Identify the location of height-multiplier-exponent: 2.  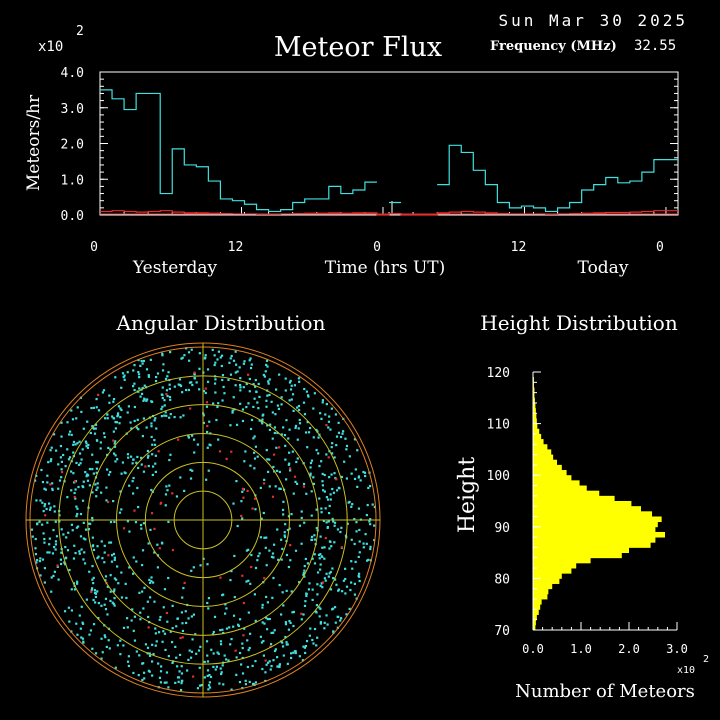
(706, 659).